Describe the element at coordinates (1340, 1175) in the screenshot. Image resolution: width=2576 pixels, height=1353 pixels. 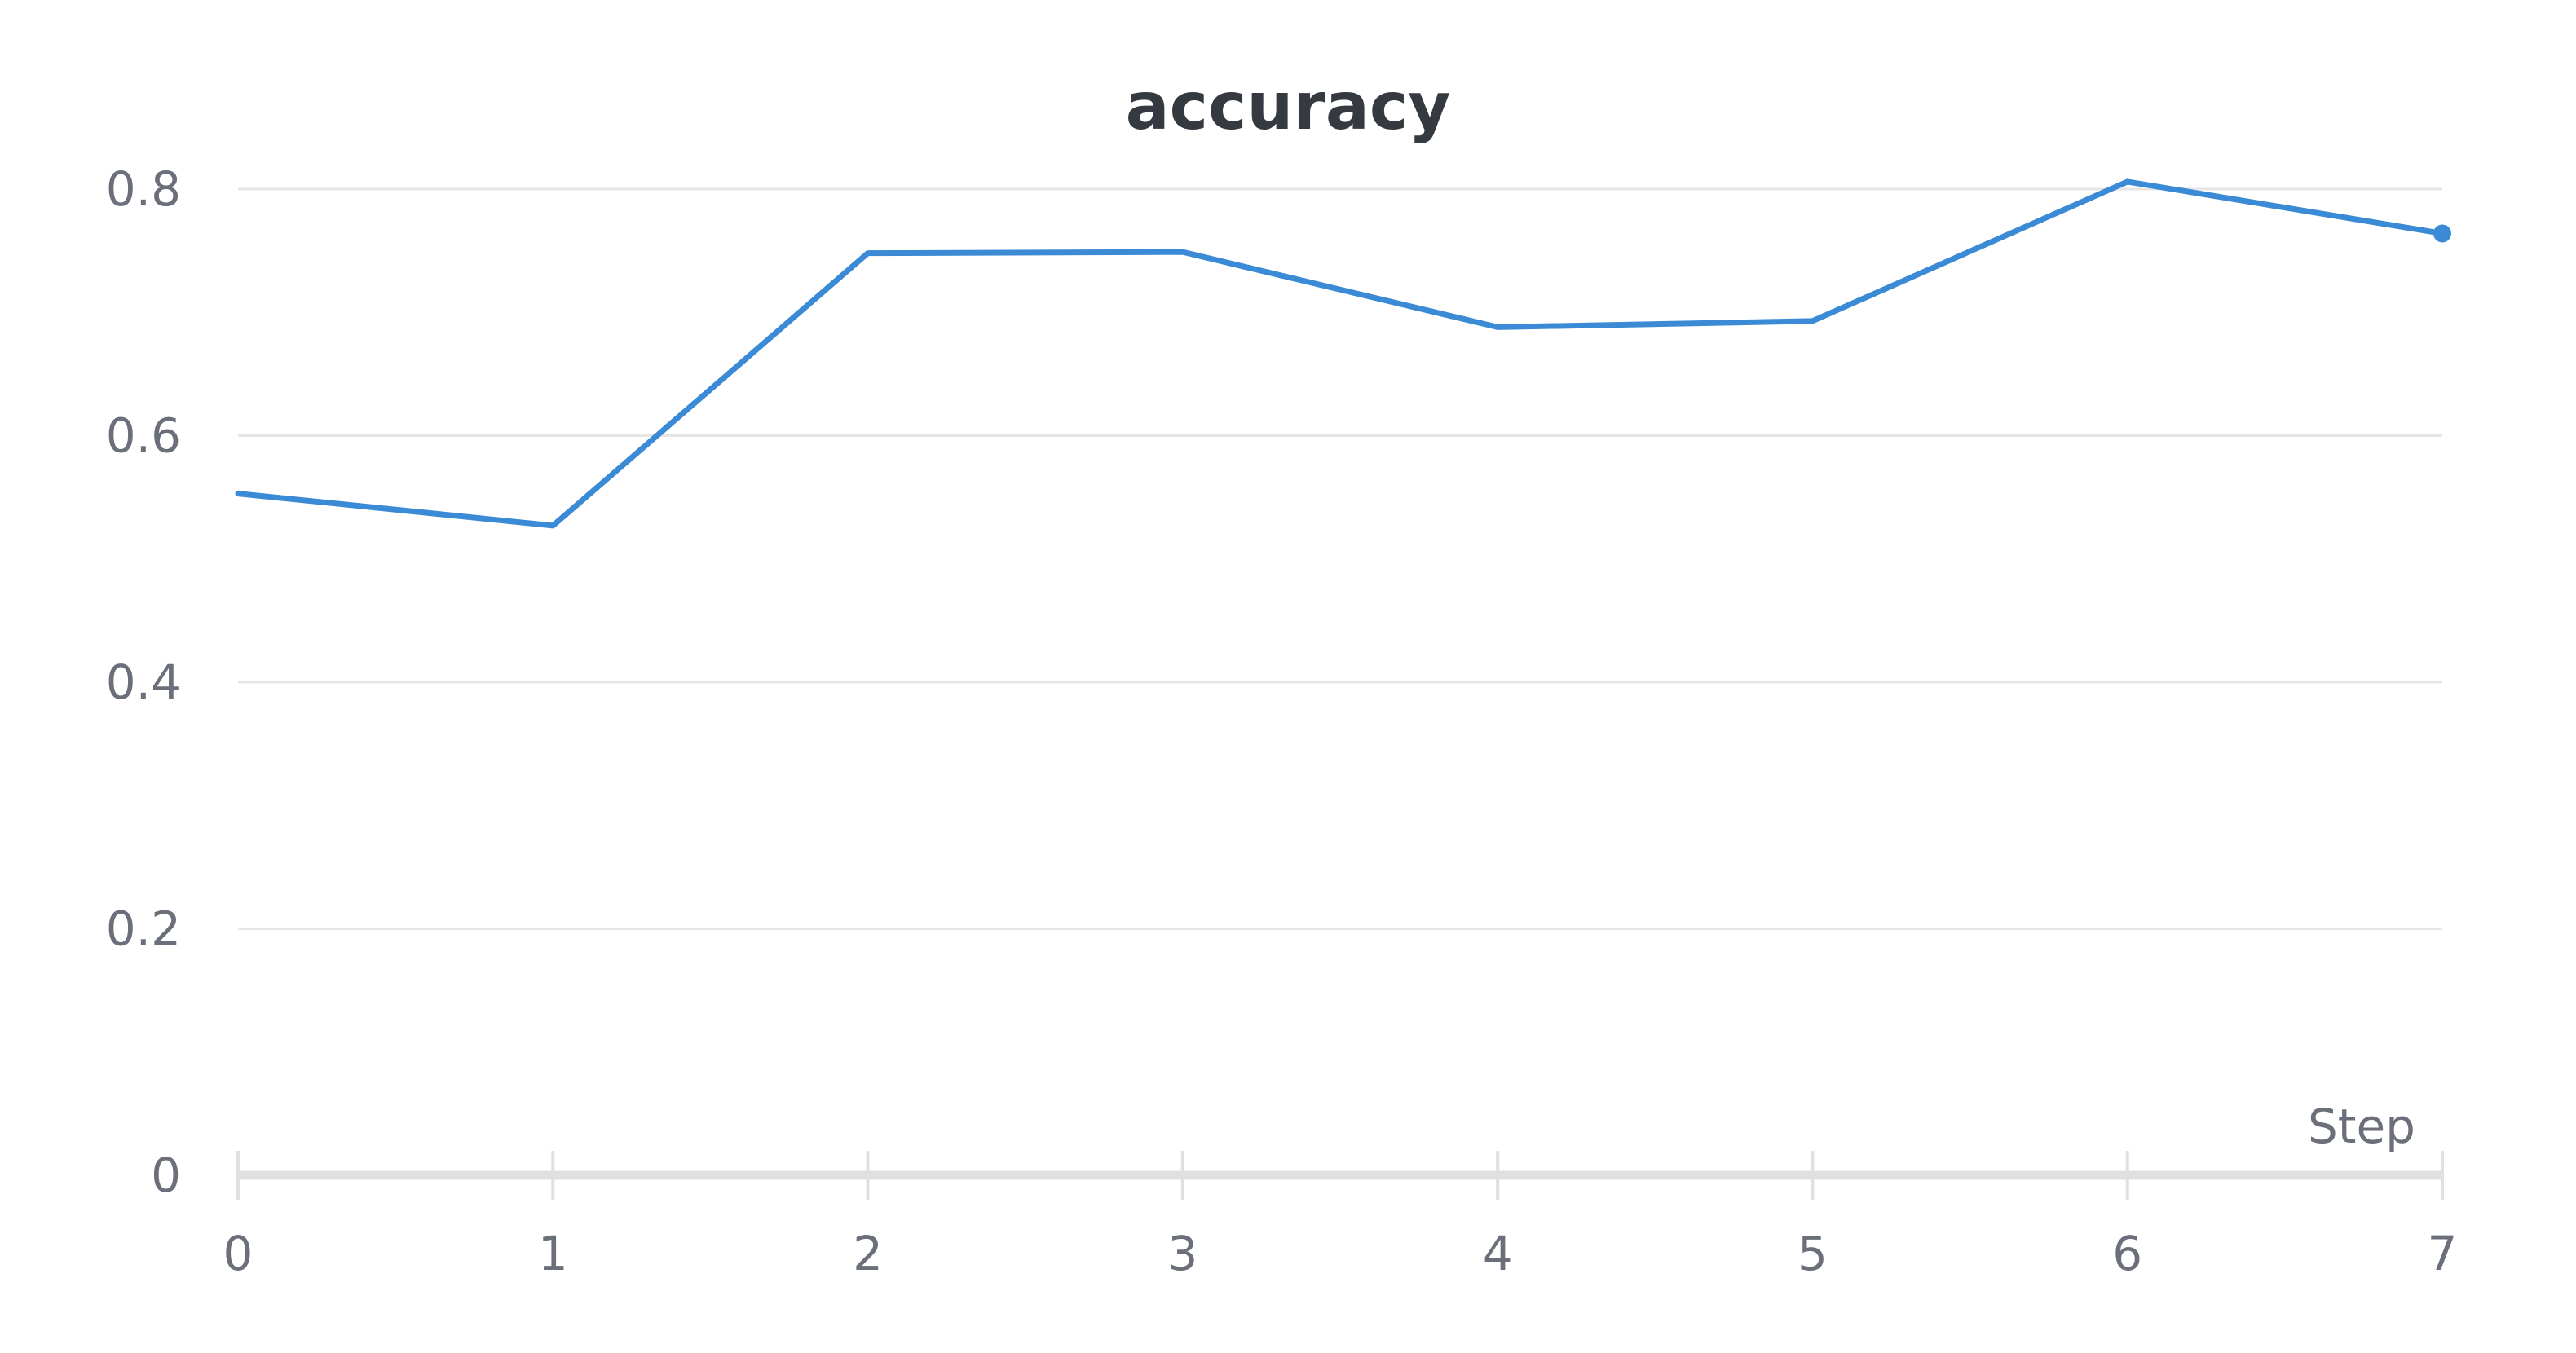
I see `x-axis` at that location.